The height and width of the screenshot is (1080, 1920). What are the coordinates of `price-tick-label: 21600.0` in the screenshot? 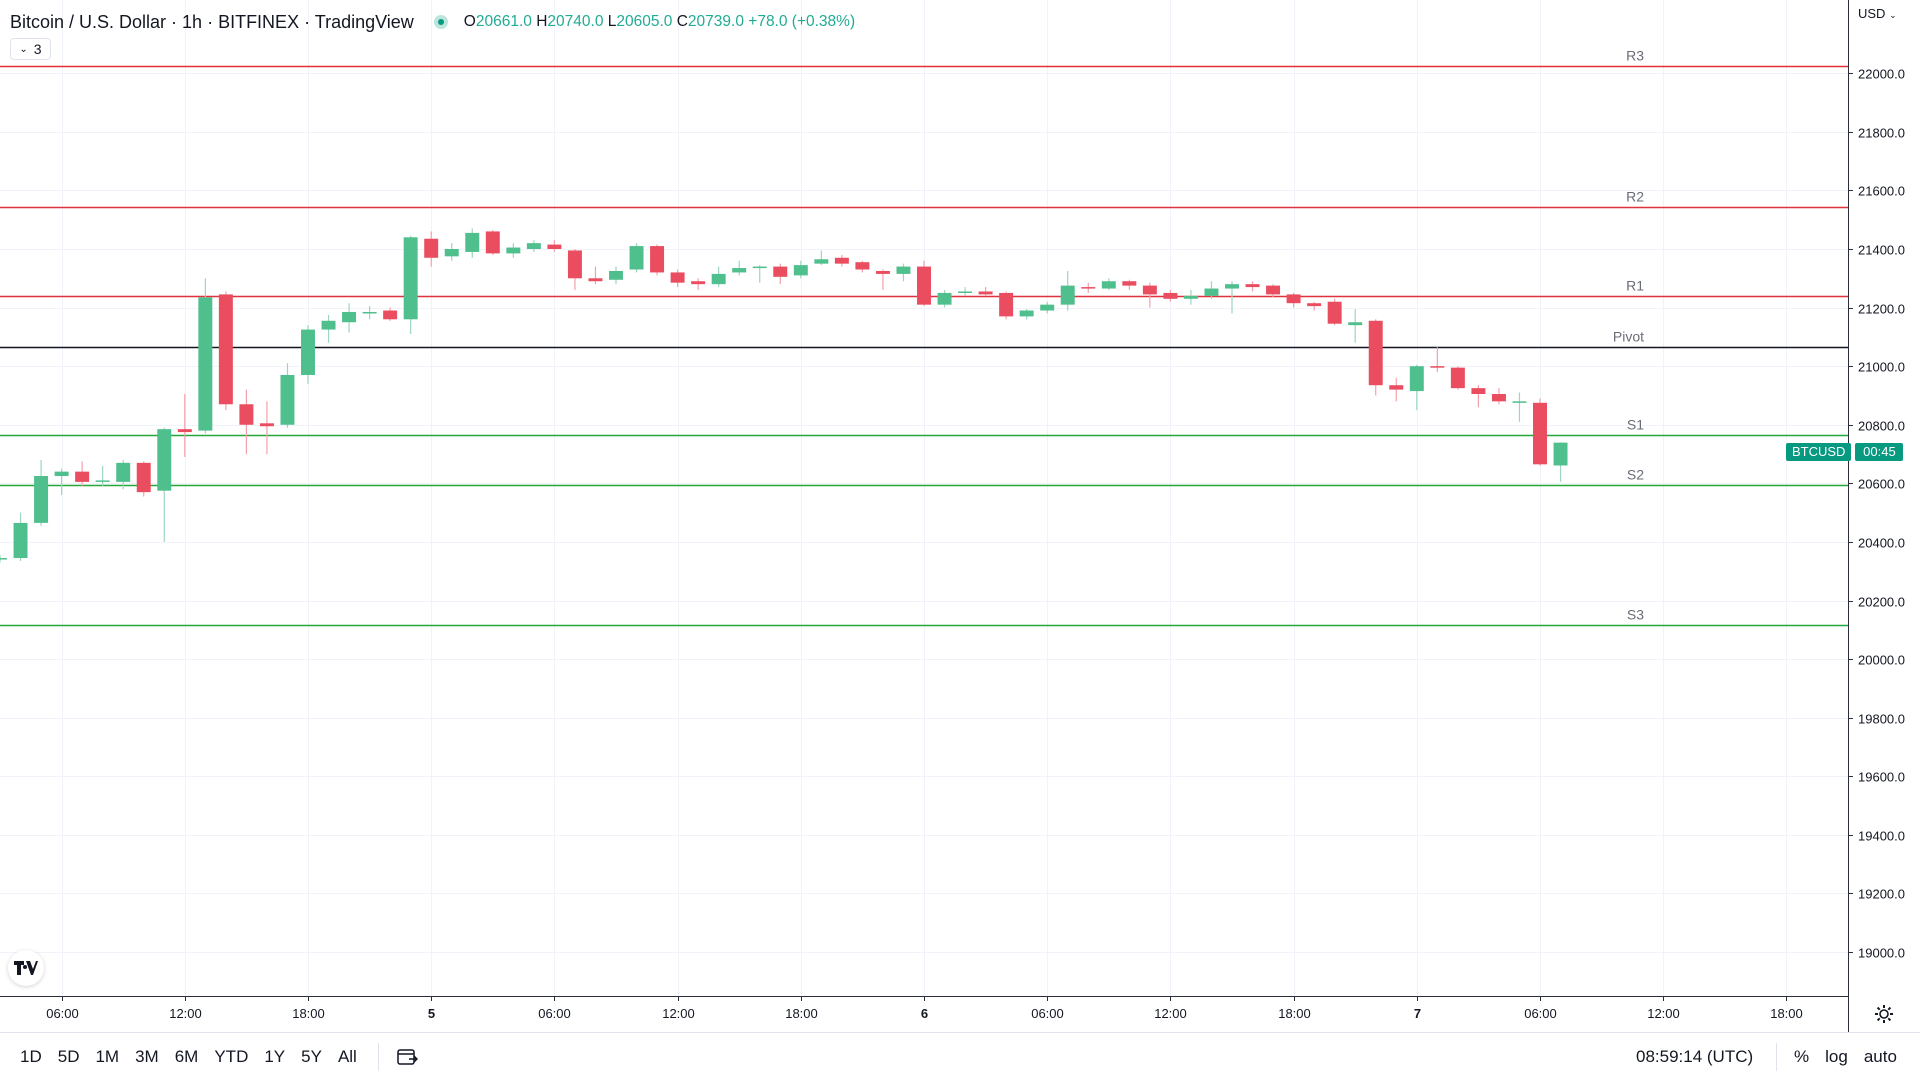 It's located at (1881, 191).